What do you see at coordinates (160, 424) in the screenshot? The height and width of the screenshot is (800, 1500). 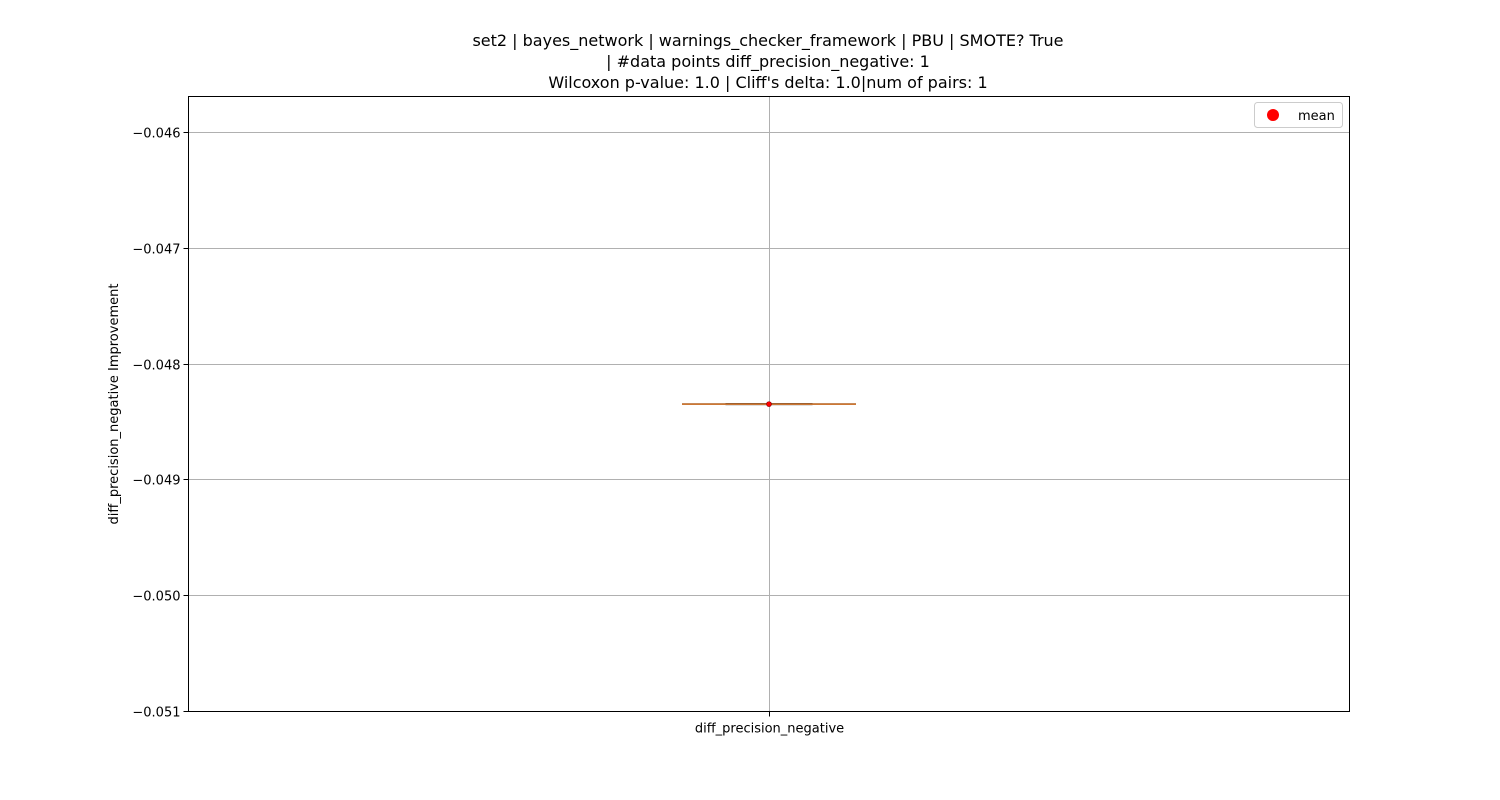 I see `y-axis-ticks: −0.046 −0.047 −0.048 −0.049 −0.050 −0.051` at bounding box center [160, 424].